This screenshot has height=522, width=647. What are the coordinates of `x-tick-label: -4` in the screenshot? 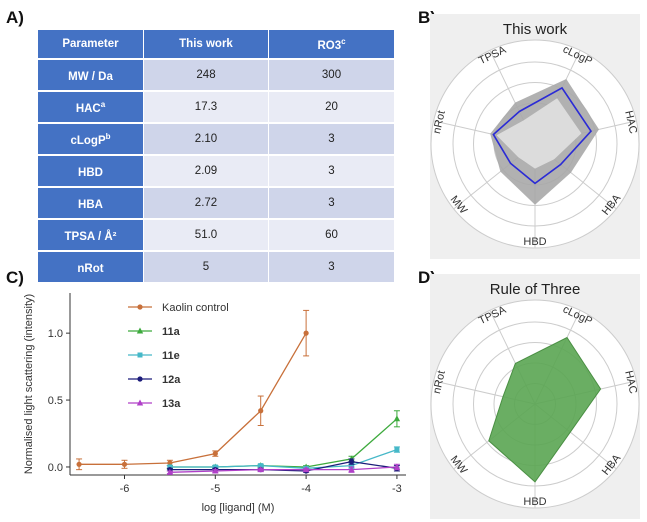 It's located at (306, 489).